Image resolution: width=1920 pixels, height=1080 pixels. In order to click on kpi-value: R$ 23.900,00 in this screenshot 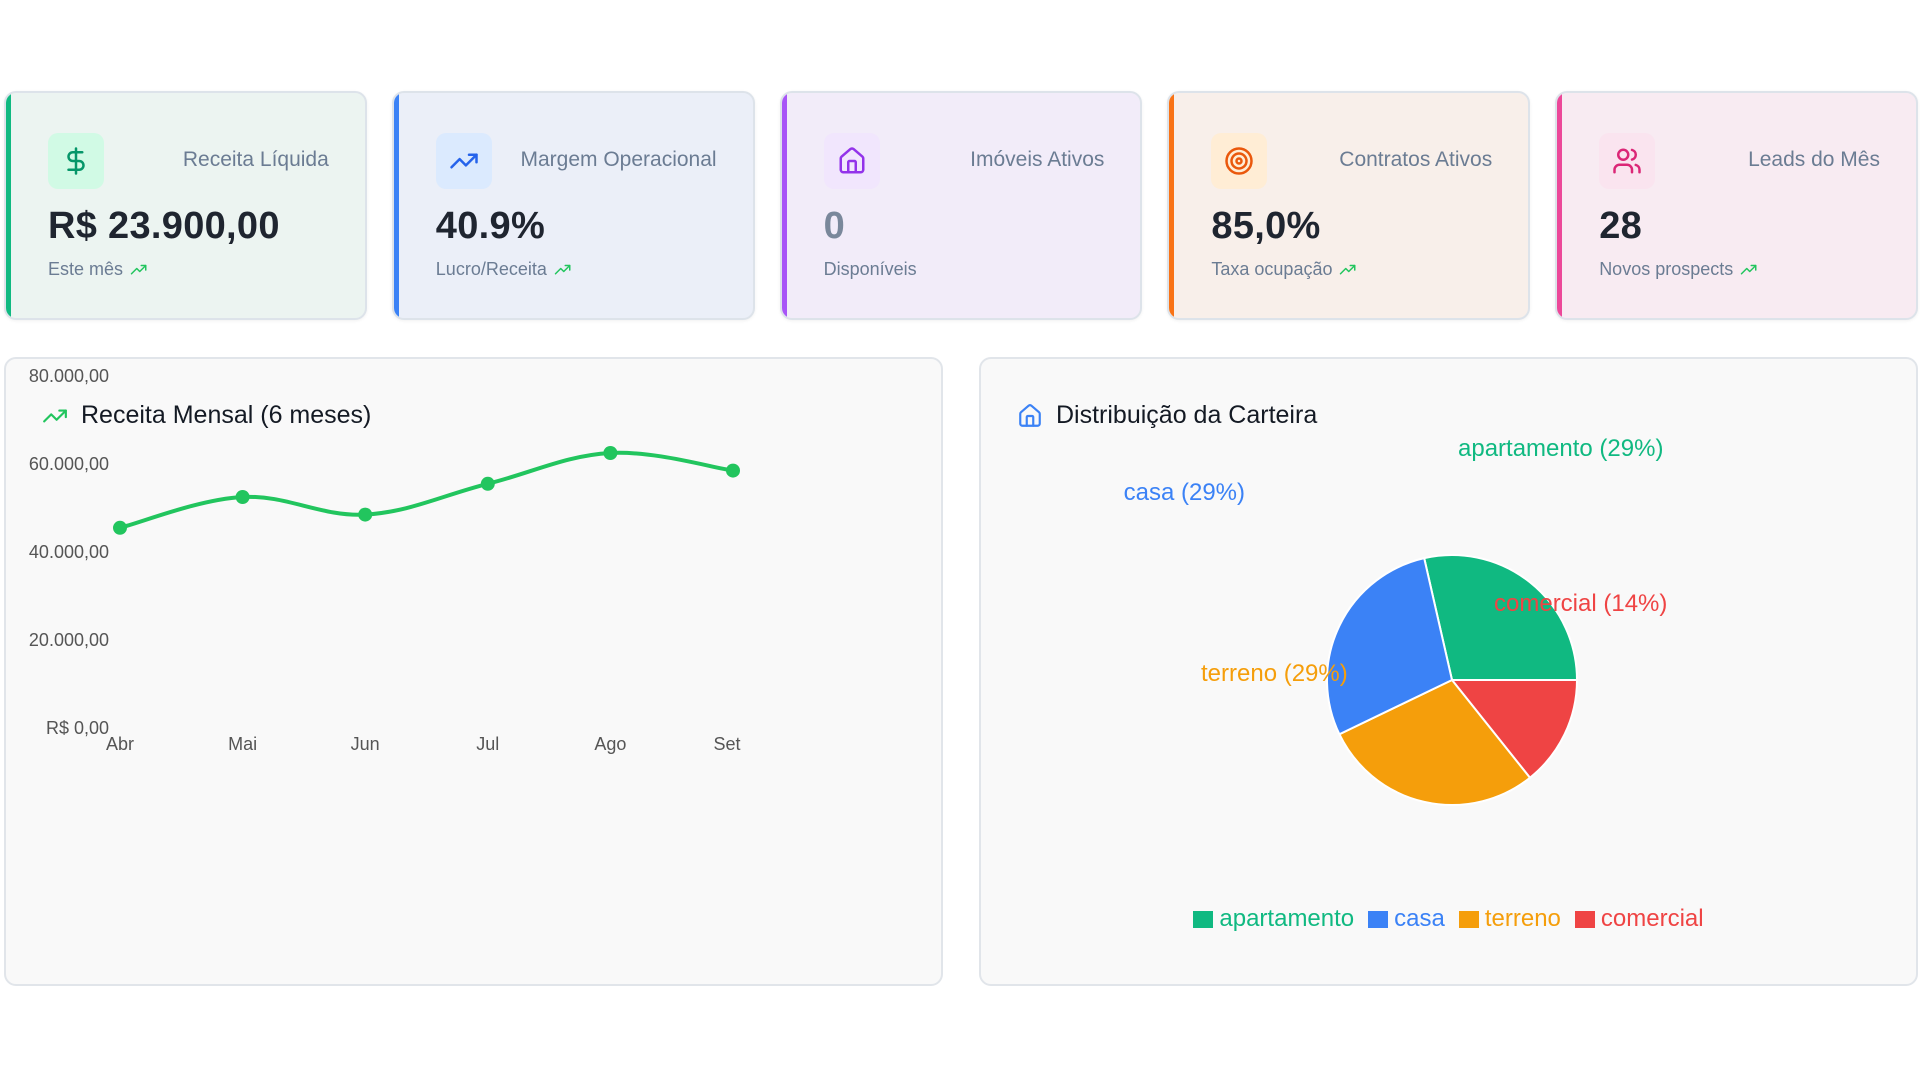, I will do `click(164, 226)`.